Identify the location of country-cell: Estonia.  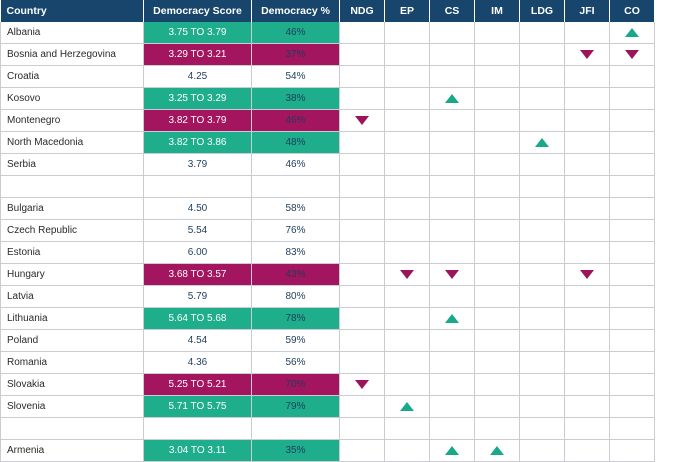
(72, 252).